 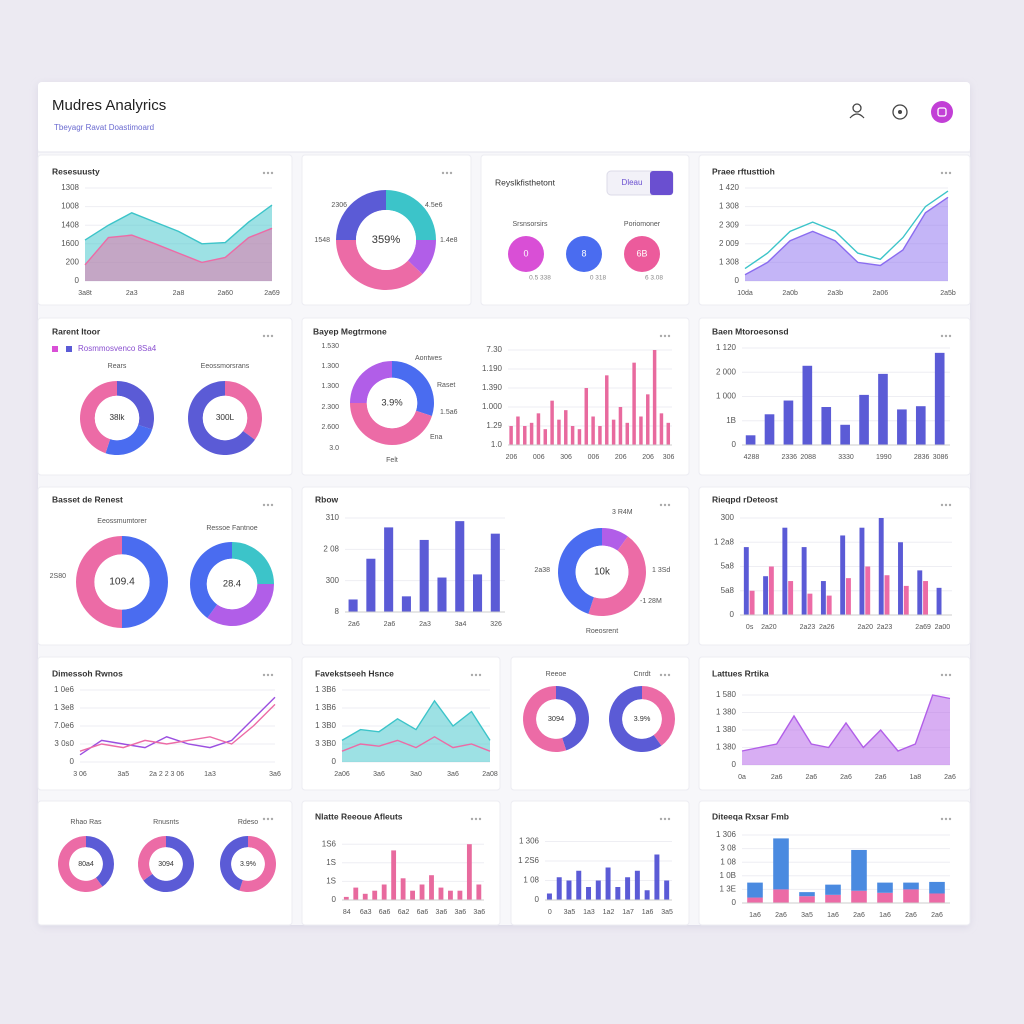 I want to click on panel-title: Praee rftusttioh, so click(x=743, y=171).